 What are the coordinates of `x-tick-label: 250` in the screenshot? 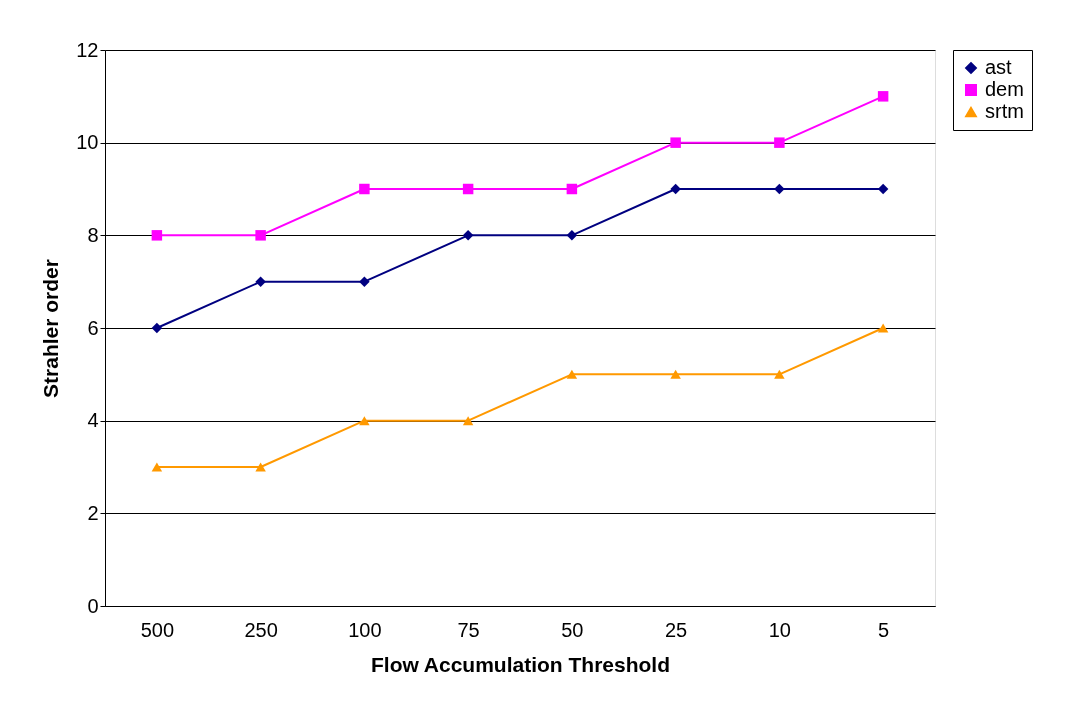 It's located at (261, 629).